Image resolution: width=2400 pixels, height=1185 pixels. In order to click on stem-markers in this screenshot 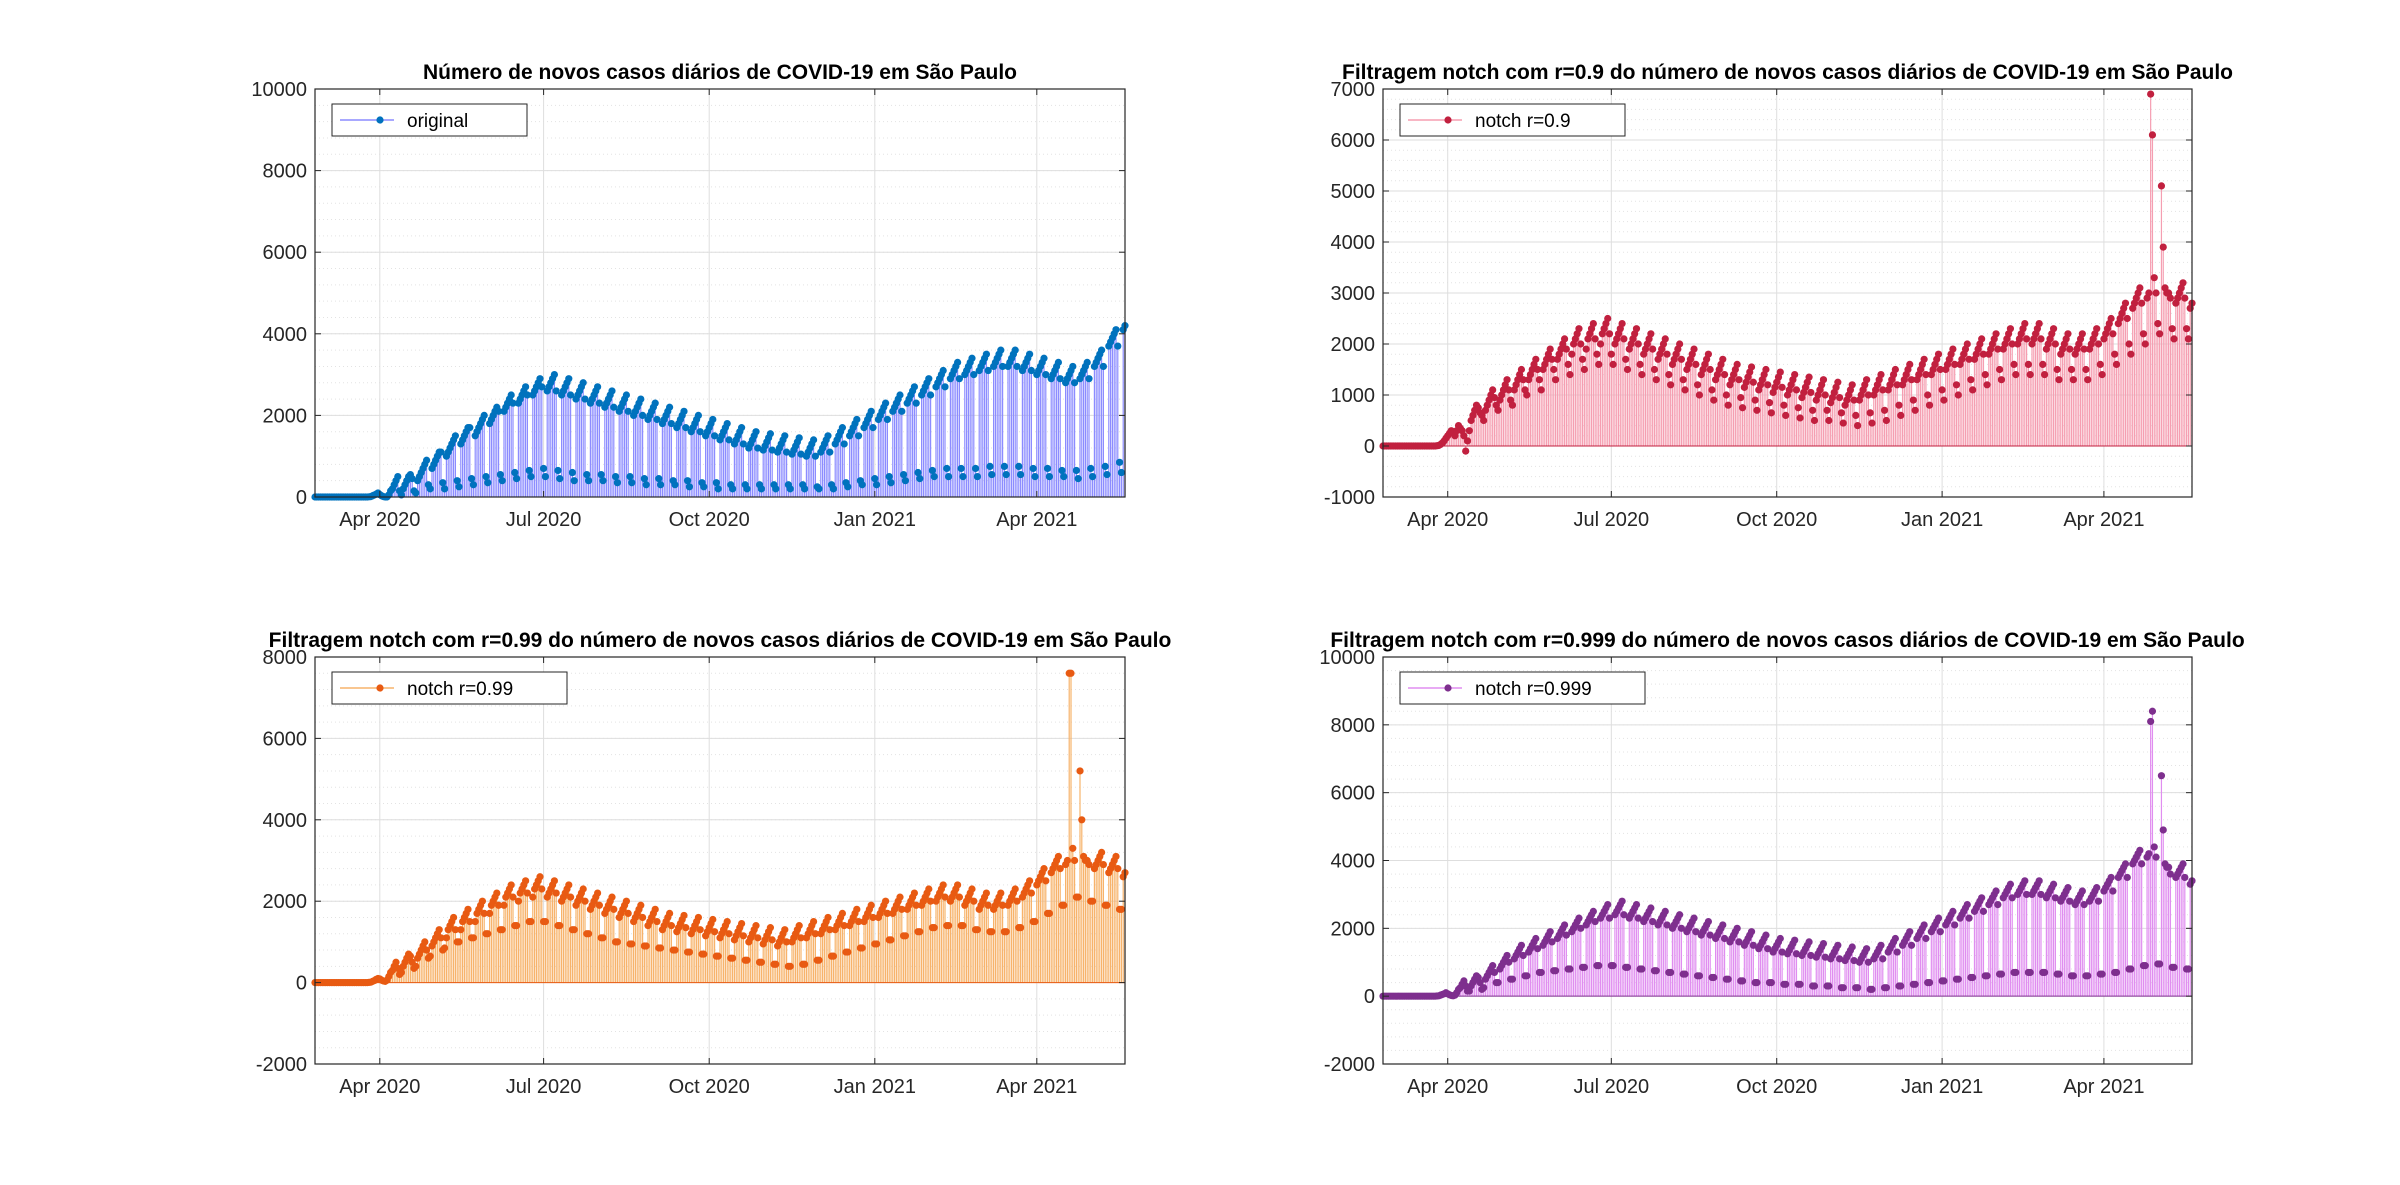, I will do `click(720, 828)`.